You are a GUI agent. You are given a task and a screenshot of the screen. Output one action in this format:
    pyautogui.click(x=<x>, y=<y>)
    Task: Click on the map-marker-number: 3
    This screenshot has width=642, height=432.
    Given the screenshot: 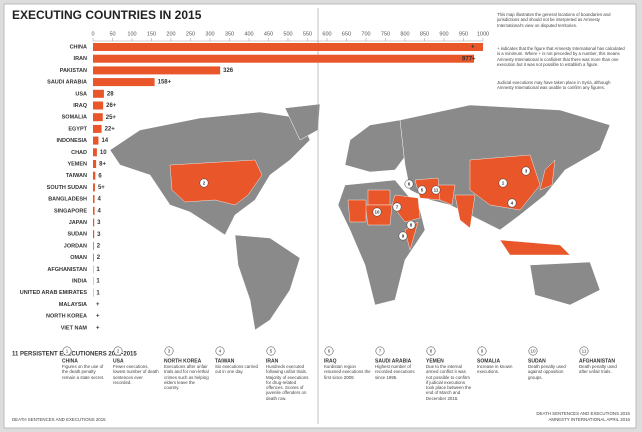 What is the action you would take?
    pyautogui.click(x=526, y=170)
    